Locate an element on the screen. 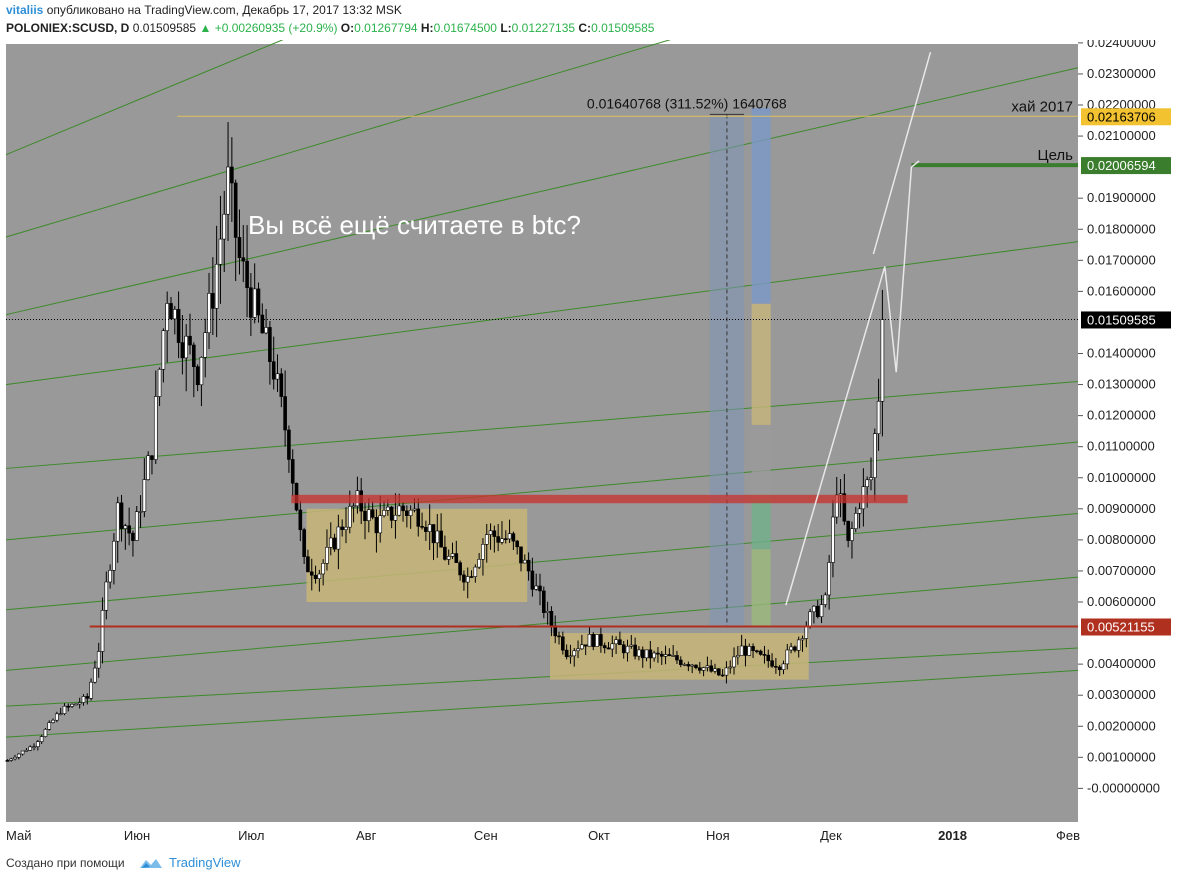  x-tick-label: 2018 is located at coordinates (952, 835).